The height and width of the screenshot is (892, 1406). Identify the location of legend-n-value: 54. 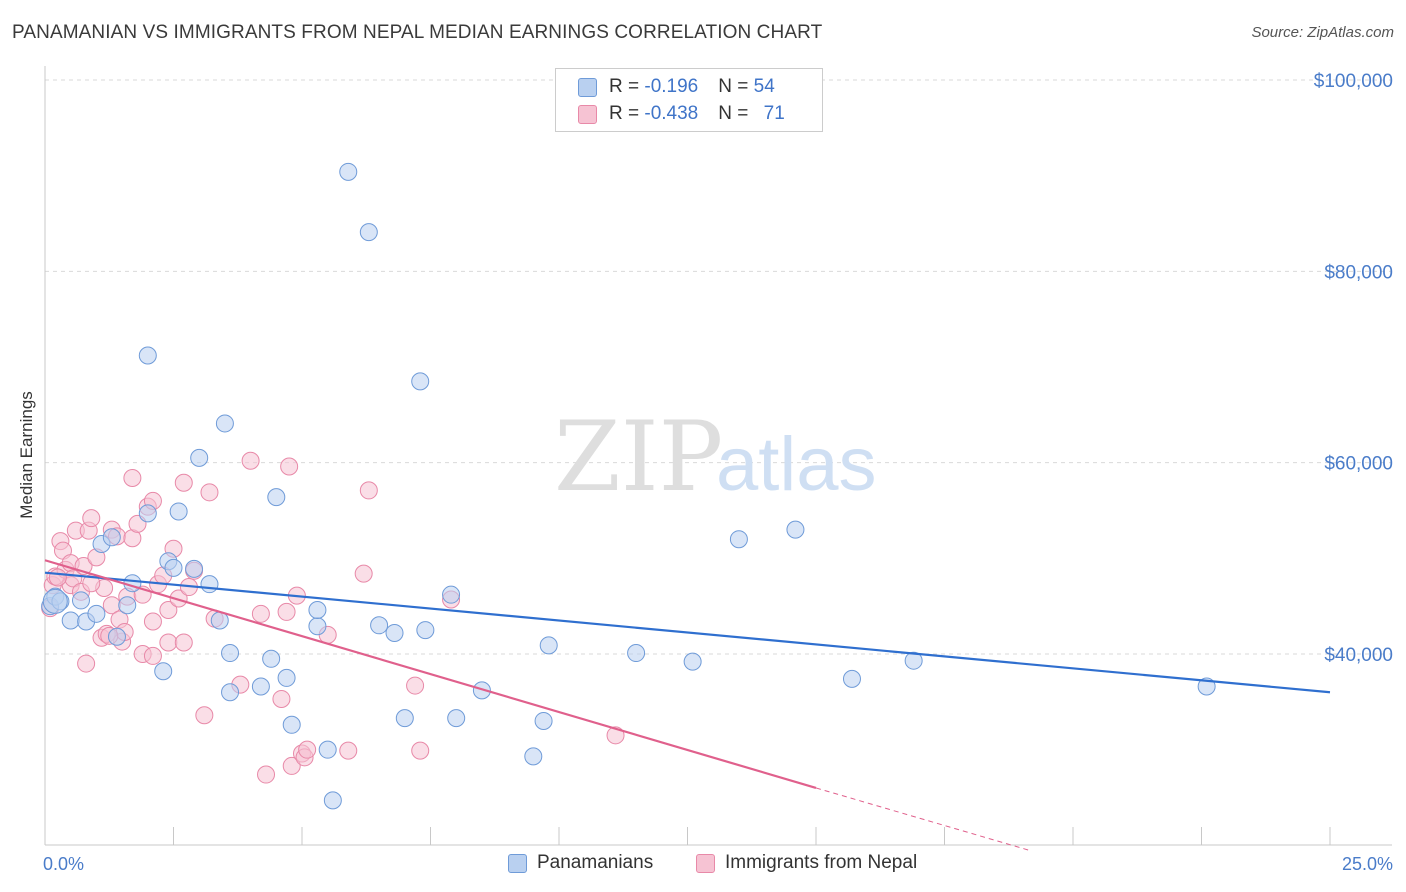
(764, 86).